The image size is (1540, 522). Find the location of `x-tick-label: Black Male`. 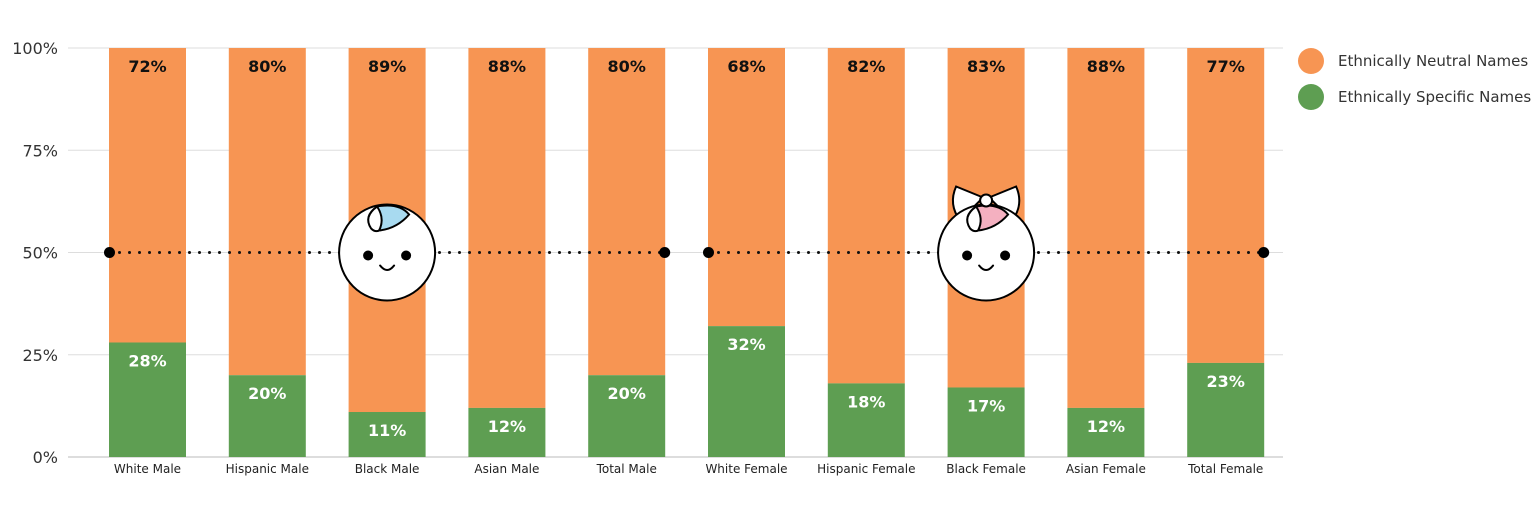

x-tick-label: Black Male is located at coordinates (387, 469).